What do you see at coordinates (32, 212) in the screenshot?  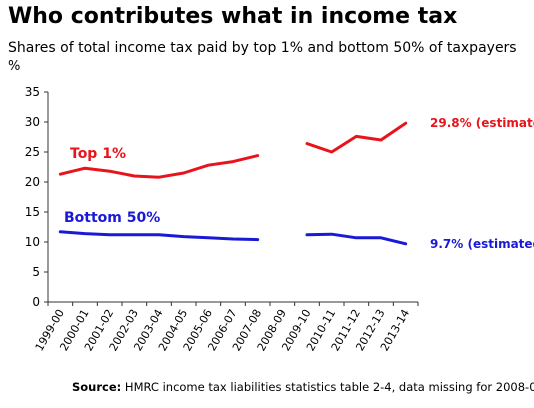 I see `y-tick-label: 15` at bounding box center [32, 212].